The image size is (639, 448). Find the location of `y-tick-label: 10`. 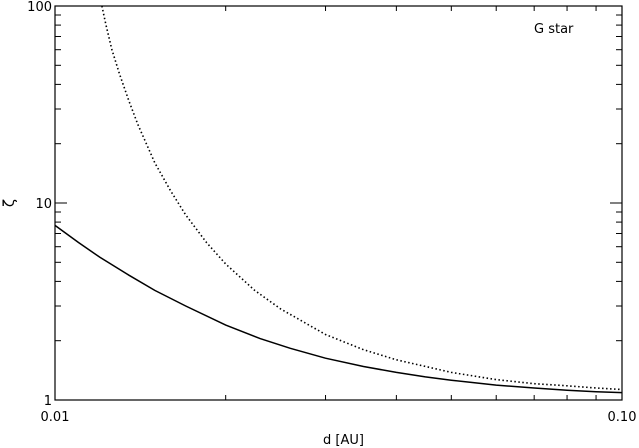

y-tick-label: 10 is located at coordinates (43, 204).